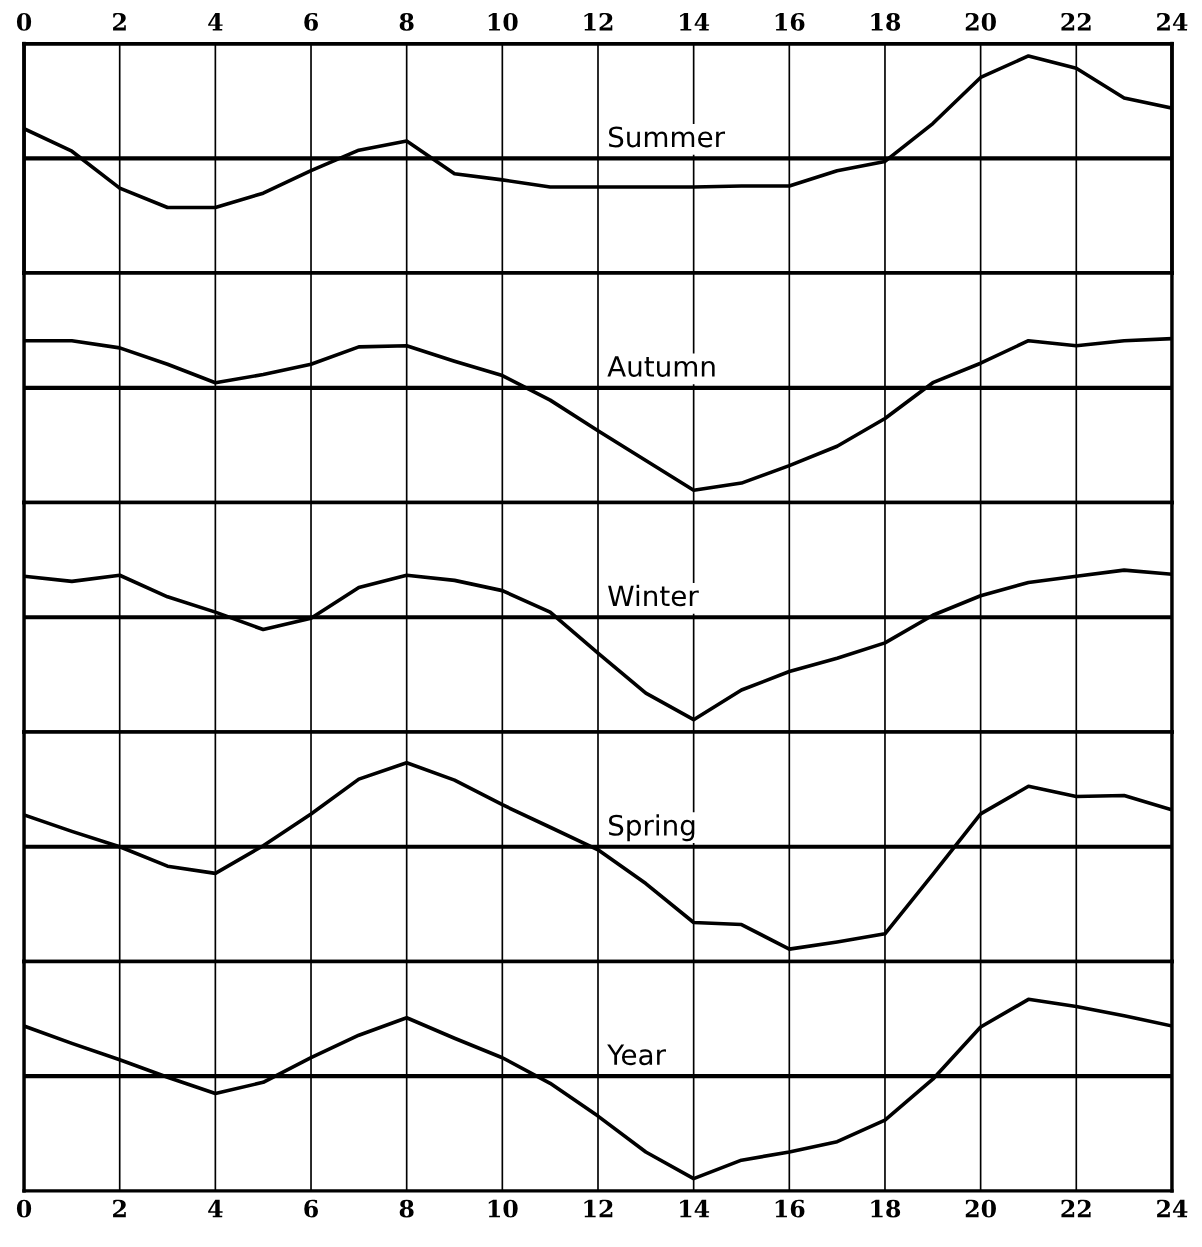 The width and height of the screenshot is (1202, 1247). Describe the element at coordinates (598, 1208) in the screenshot. I see `x-tick-label: 12` at that location.